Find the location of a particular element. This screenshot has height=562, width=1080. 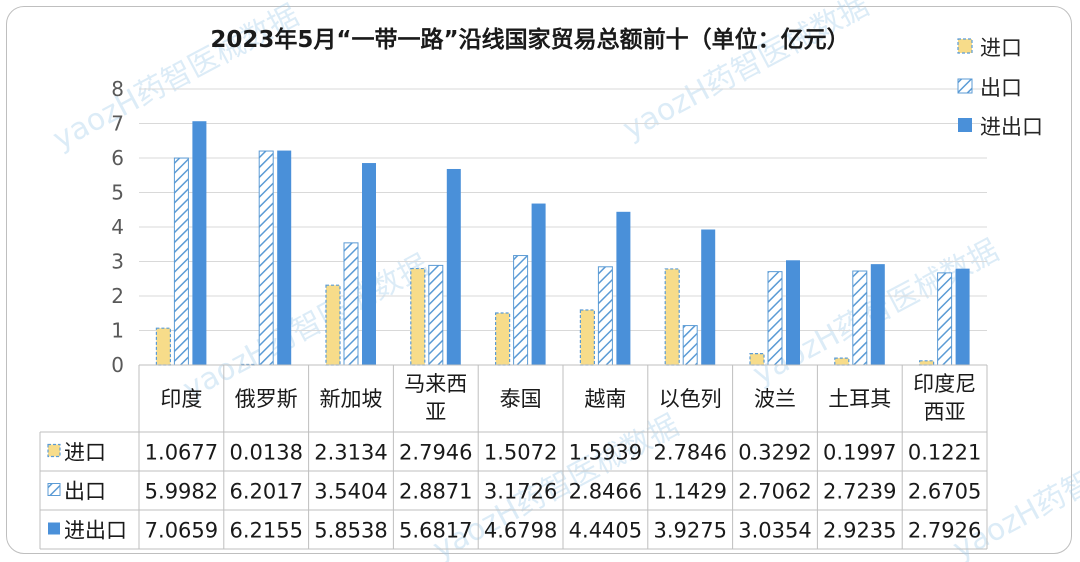

x-category-label: 俄罗斯 is located at coordinates (266, 399).